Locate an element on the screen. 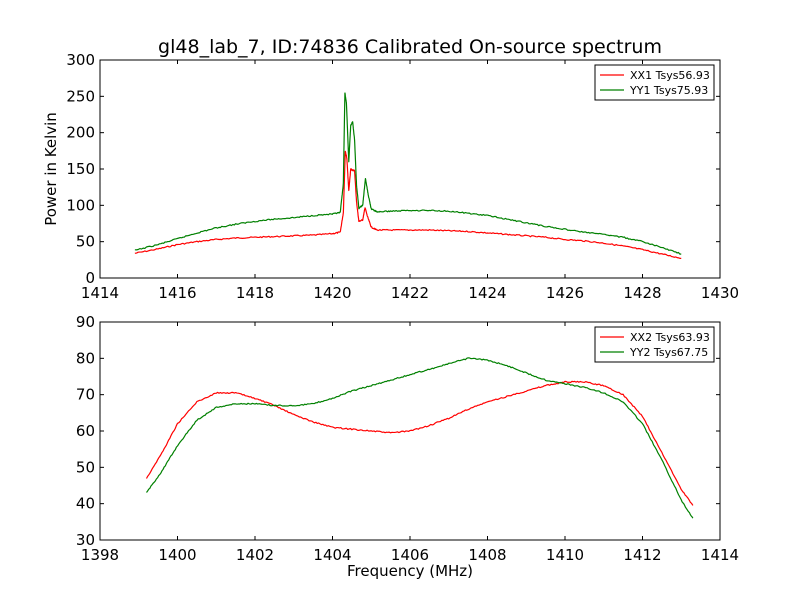 This screenshot has height=600, width=800. legend-label-yy2: YY2 Tsys67.75 is located at coordinates (668, 352).